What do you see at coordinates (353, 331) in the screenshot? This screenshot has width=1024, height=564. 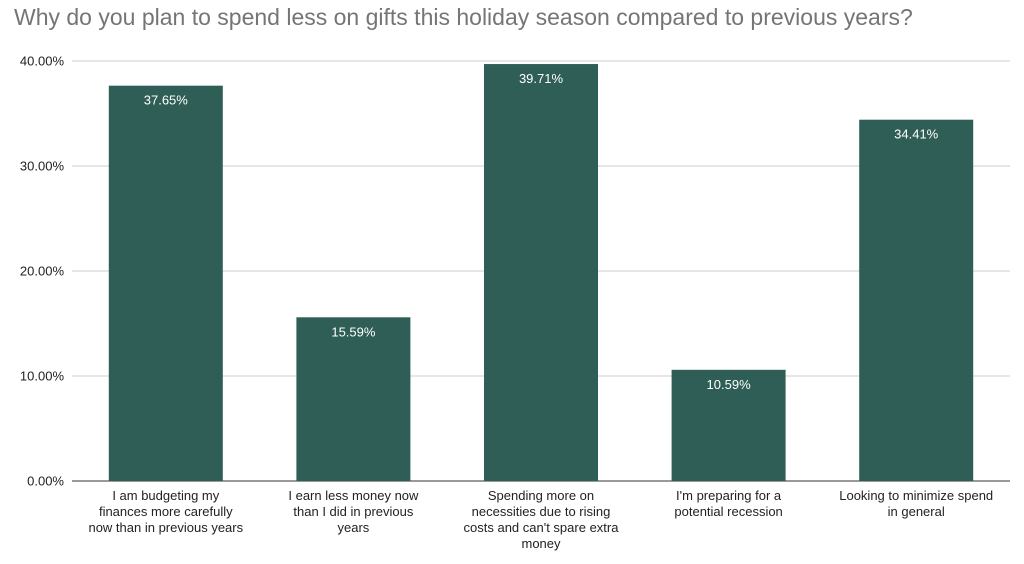 I see `data-label: 15.59%` at bounding box center [353, 331].